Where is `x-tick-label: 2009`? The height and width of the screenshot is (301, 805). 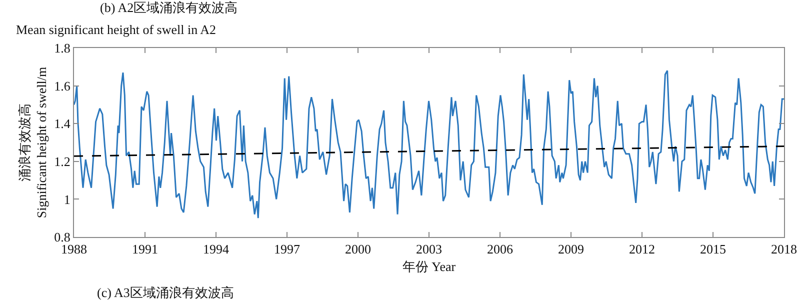
x-tick-label: 2009 is located at coordinates (571, 249).